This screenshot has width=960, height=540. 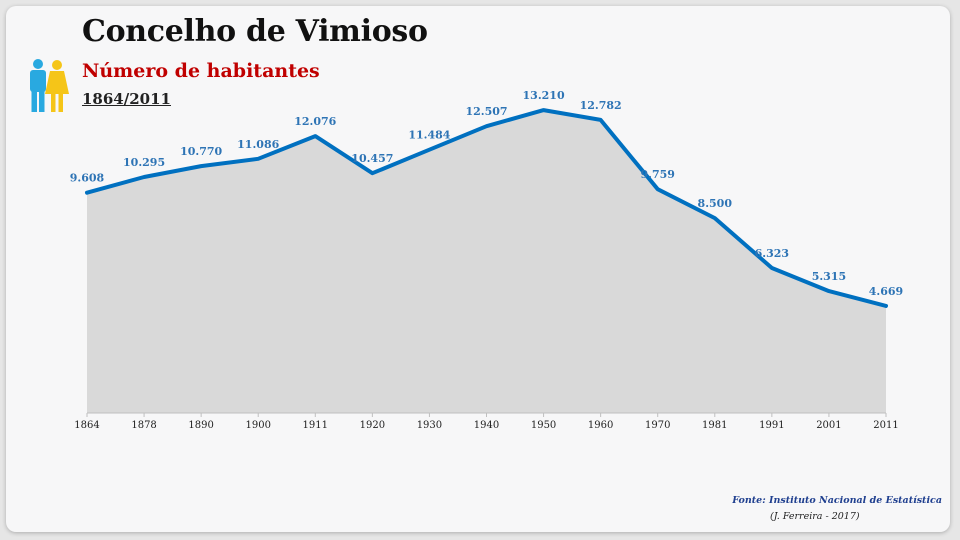 I want to click on x-tick-label: 1950, so click(x=543, y=425).